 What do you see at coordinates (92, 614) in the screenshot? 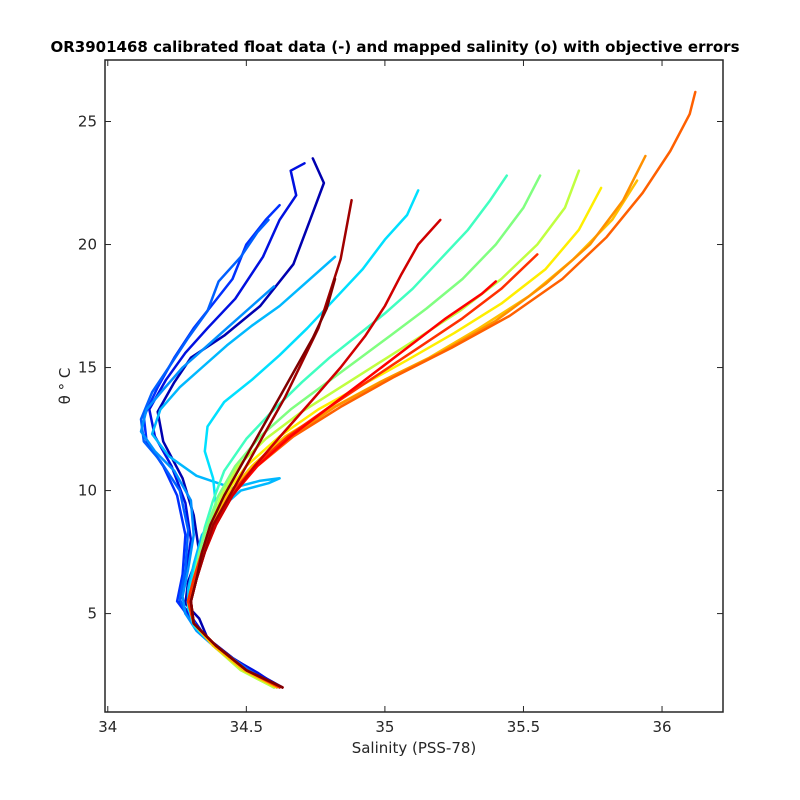
I see `y-tick-label: 5` at bounding box center [92, 614].